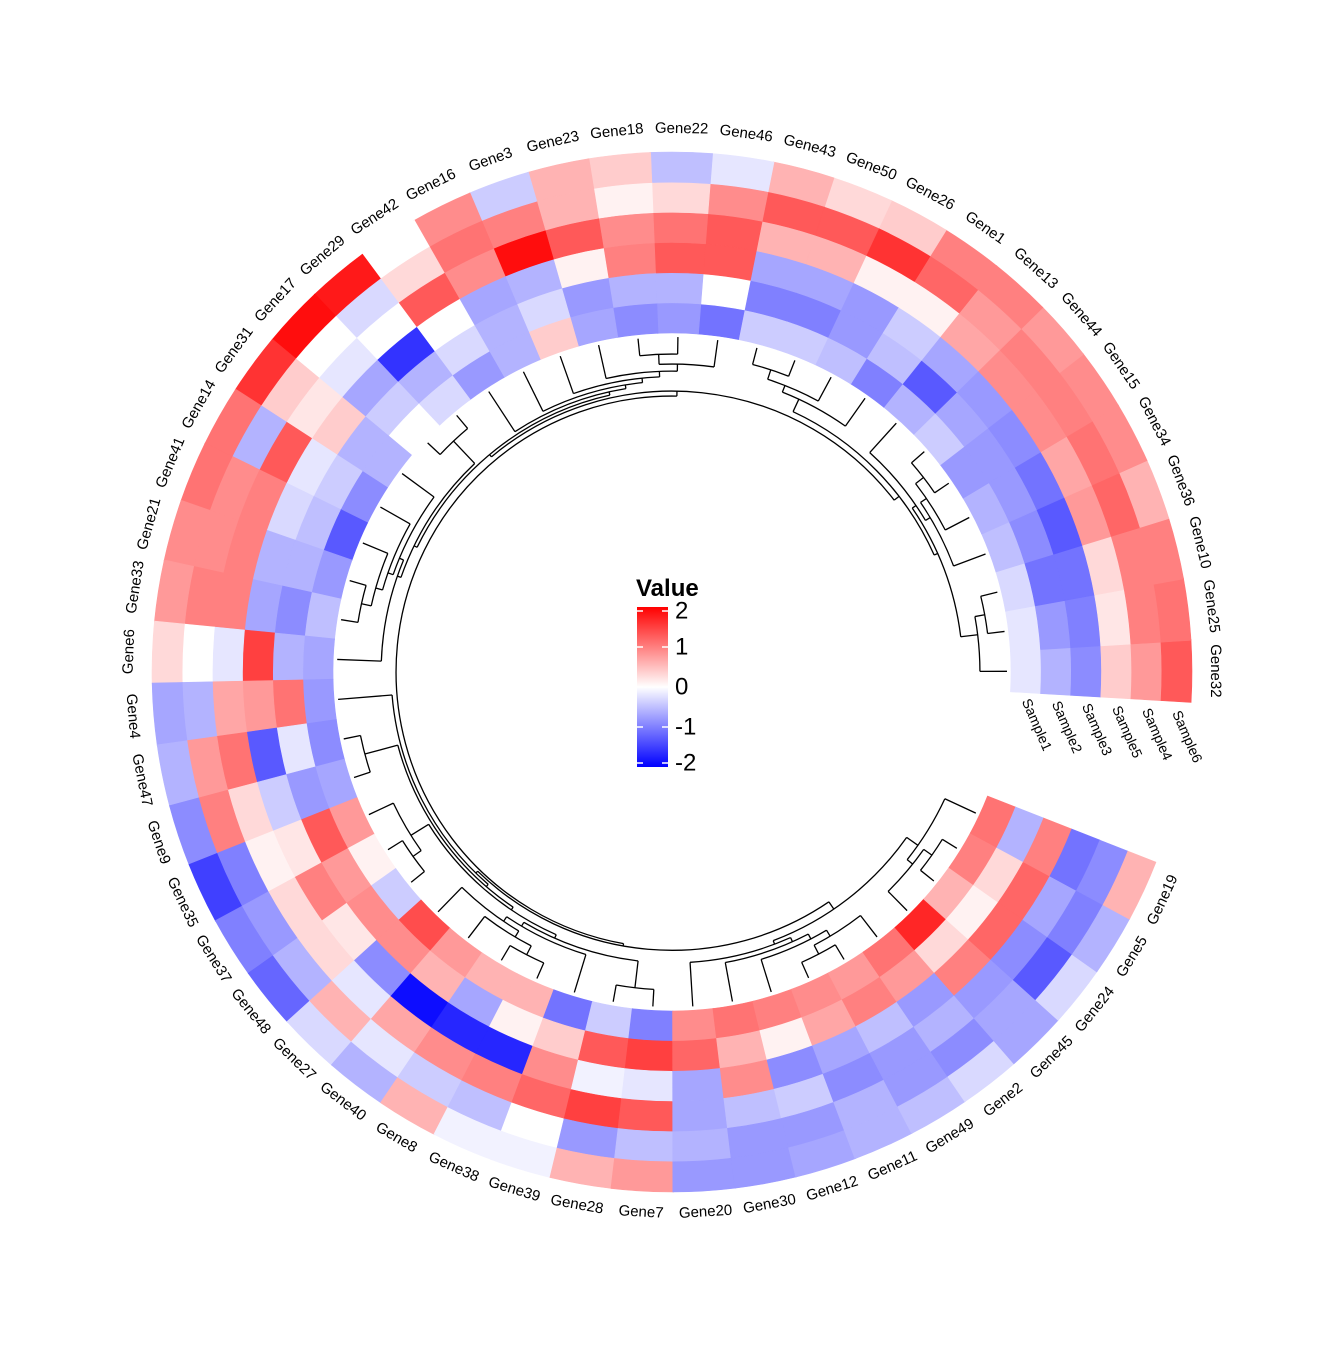  What do you see at coordinates (667, 676) in the screenshot?
I see `color-legend: Value 210-1-2` at bounding box center [667, 676].